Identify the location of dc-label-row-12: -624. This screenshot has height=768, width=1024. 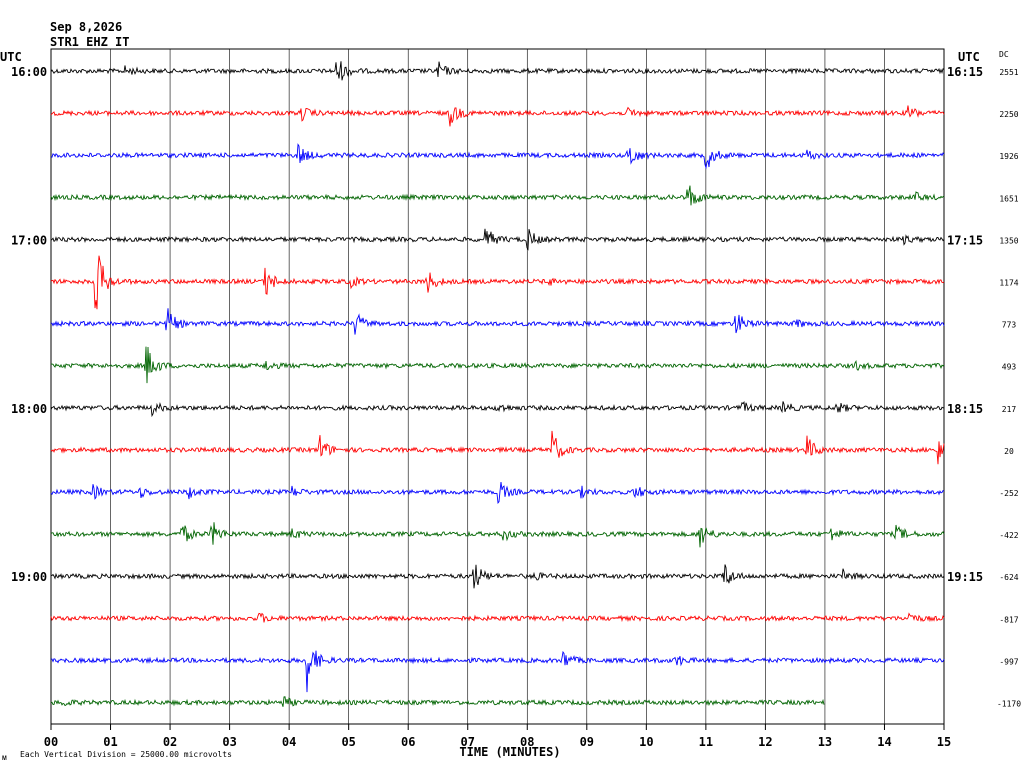
(1008, 577).